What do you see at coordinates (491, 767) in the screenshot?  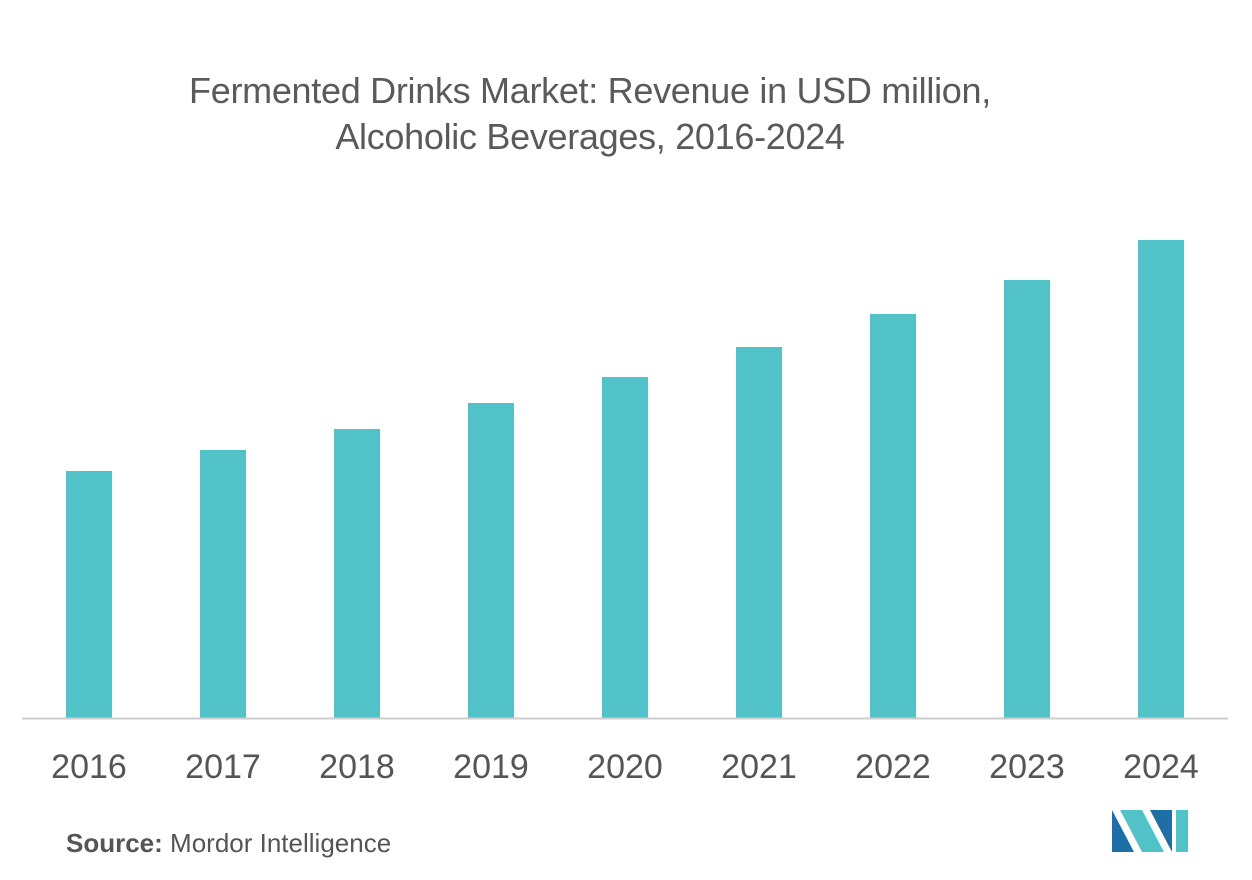 I see `x-tick-label-2019: 2019` at bounding box center [491, 767].